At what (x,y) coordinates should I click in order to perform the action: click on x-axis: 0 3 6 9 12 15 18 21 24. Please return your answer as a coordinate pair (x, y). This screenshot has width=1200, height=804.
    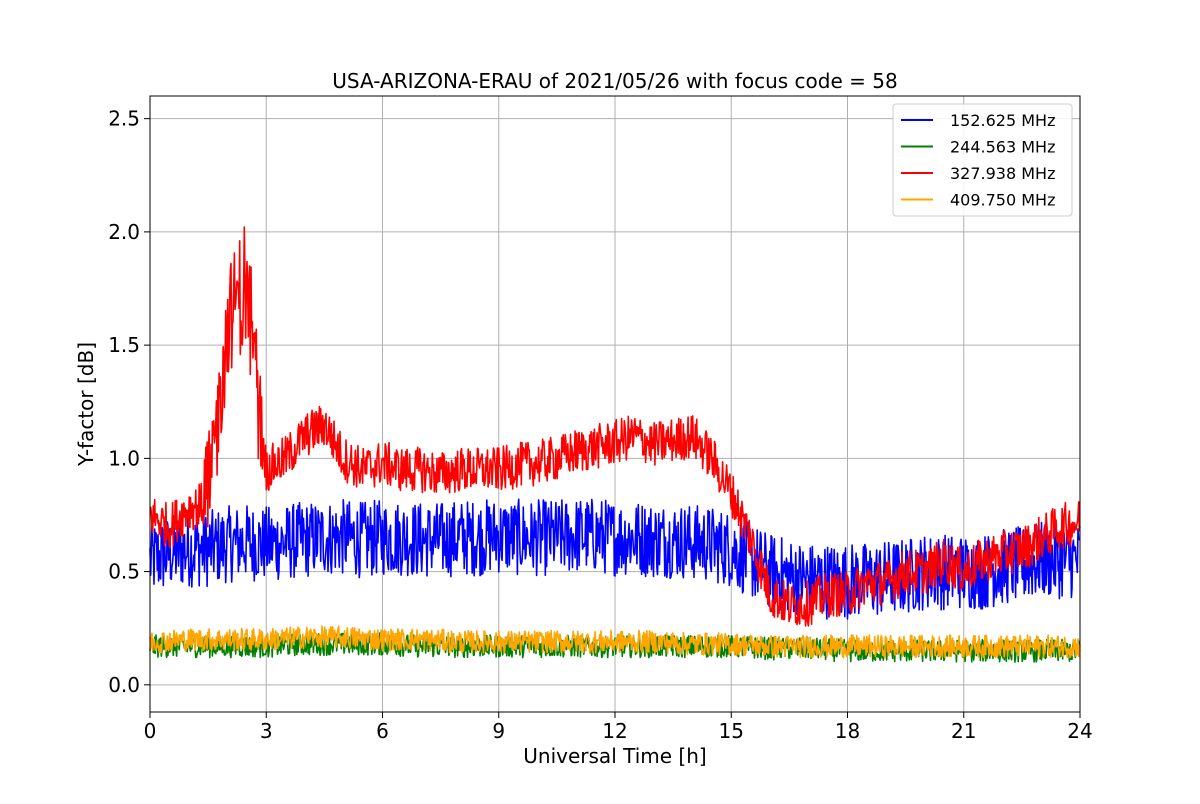
    Looking at the image, I should click on (618, 727).